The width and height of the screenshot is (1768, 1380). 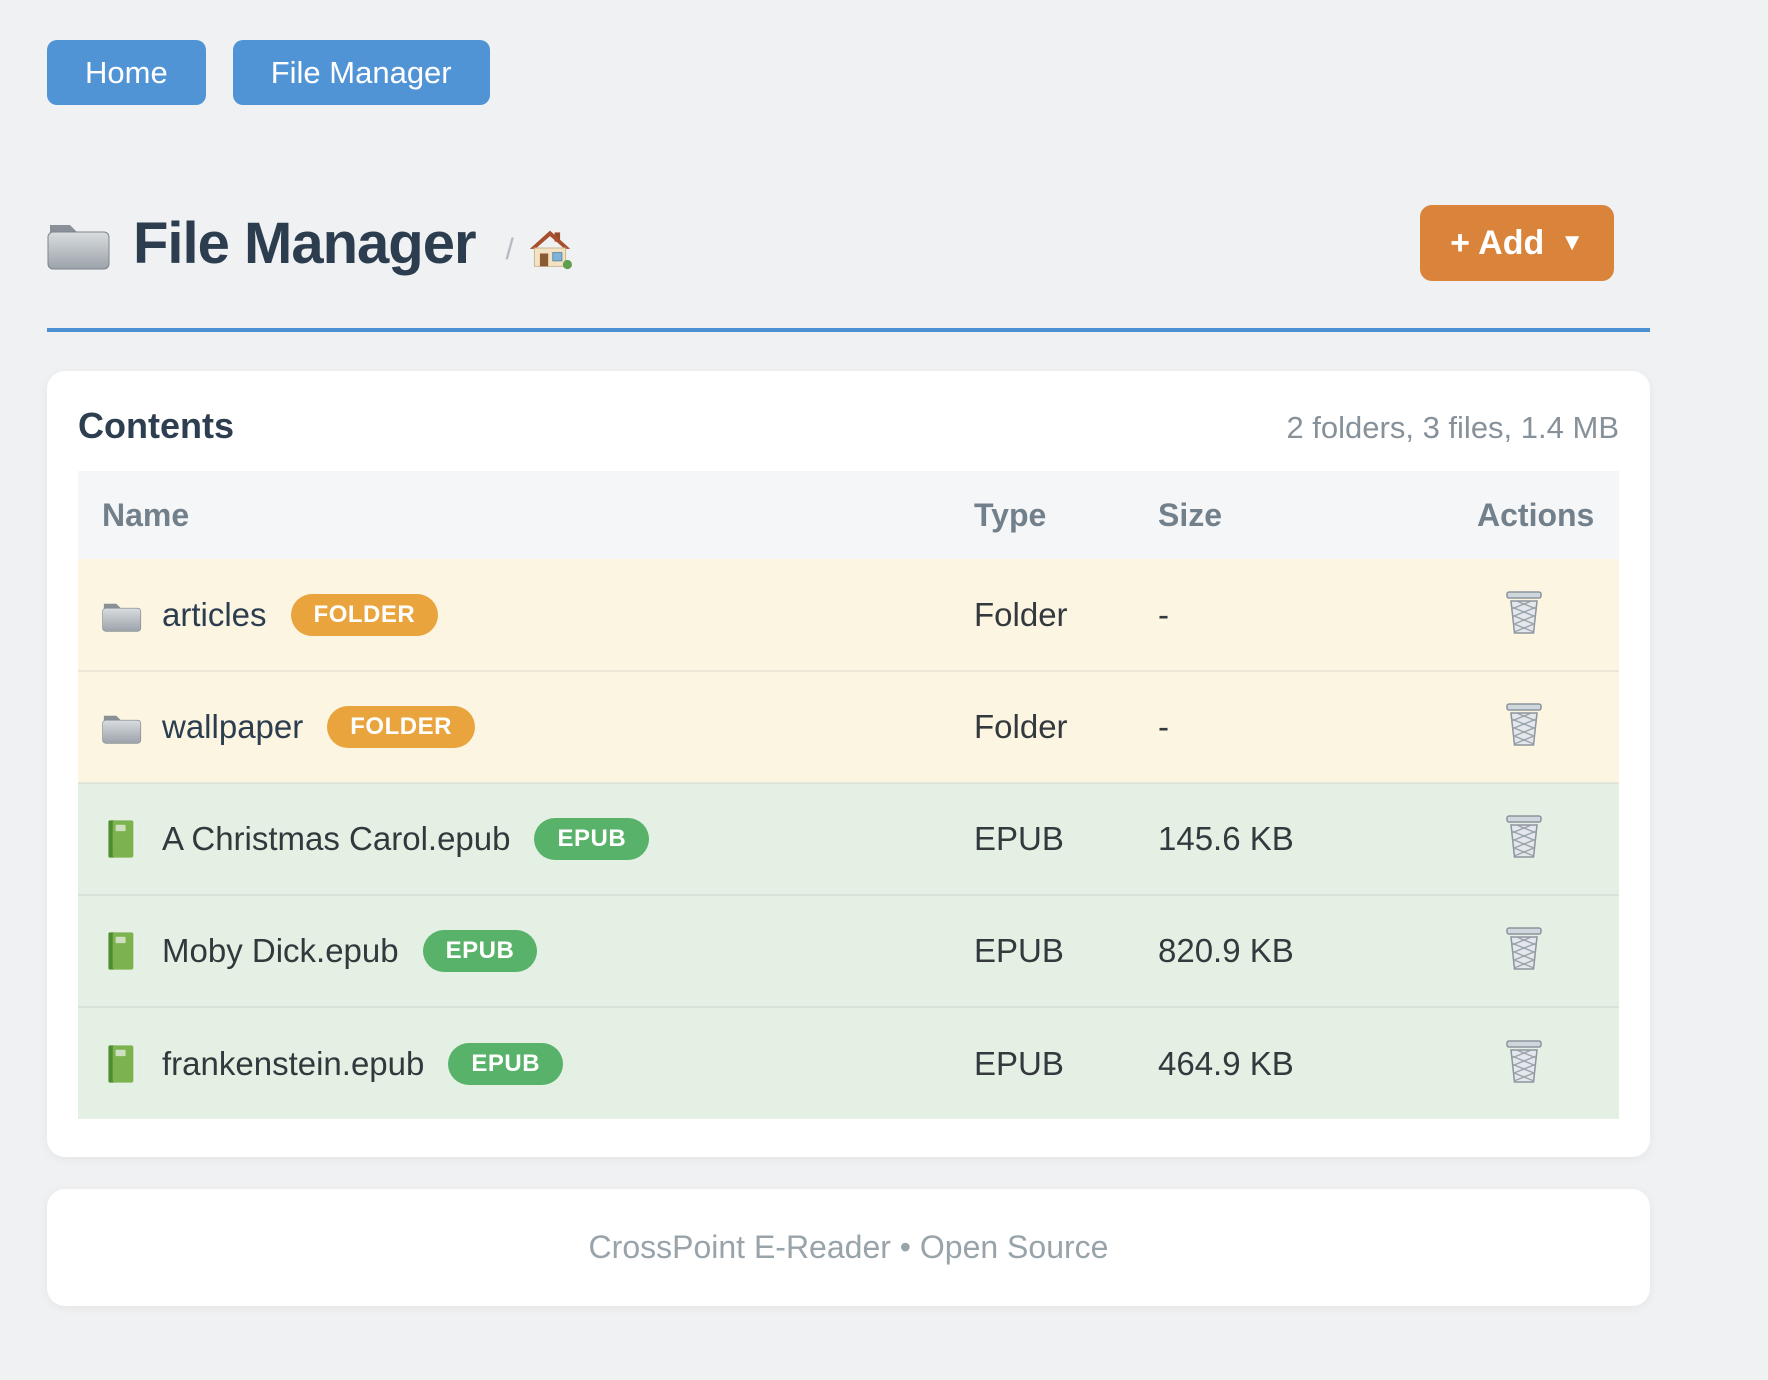 What do you see at coordinates (848, 52) in the screenshot?
I see `top-nav: Home File Manager` at bounding box center [848, 52].